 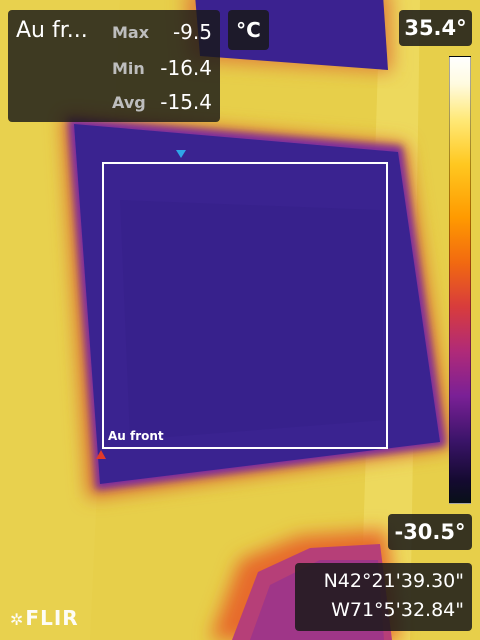 I want to click on gps-longitude: W71°5'32.84", so click(x=397, y=610).